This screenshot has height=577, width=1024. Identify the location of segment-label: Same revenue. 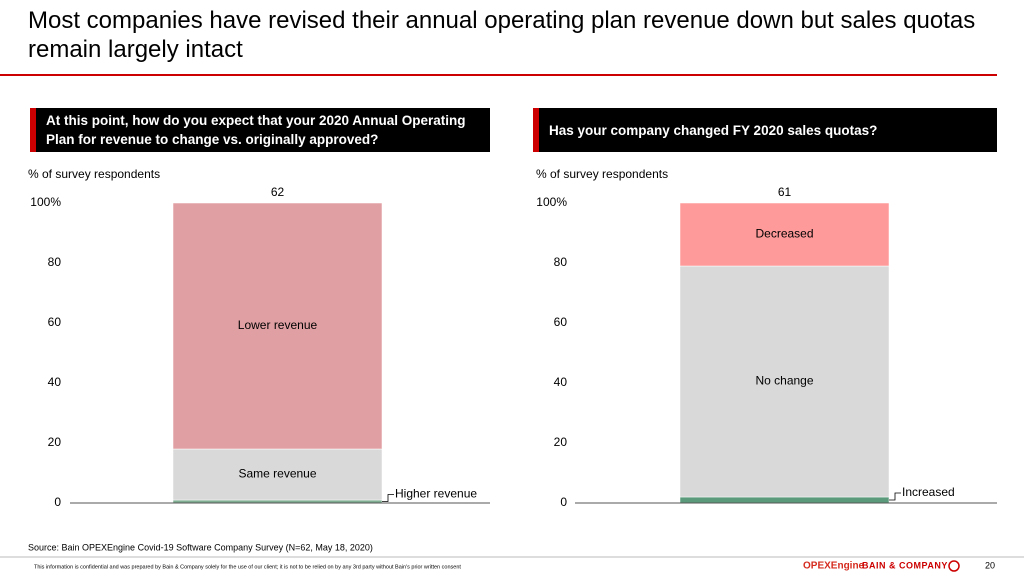
(277, 474).